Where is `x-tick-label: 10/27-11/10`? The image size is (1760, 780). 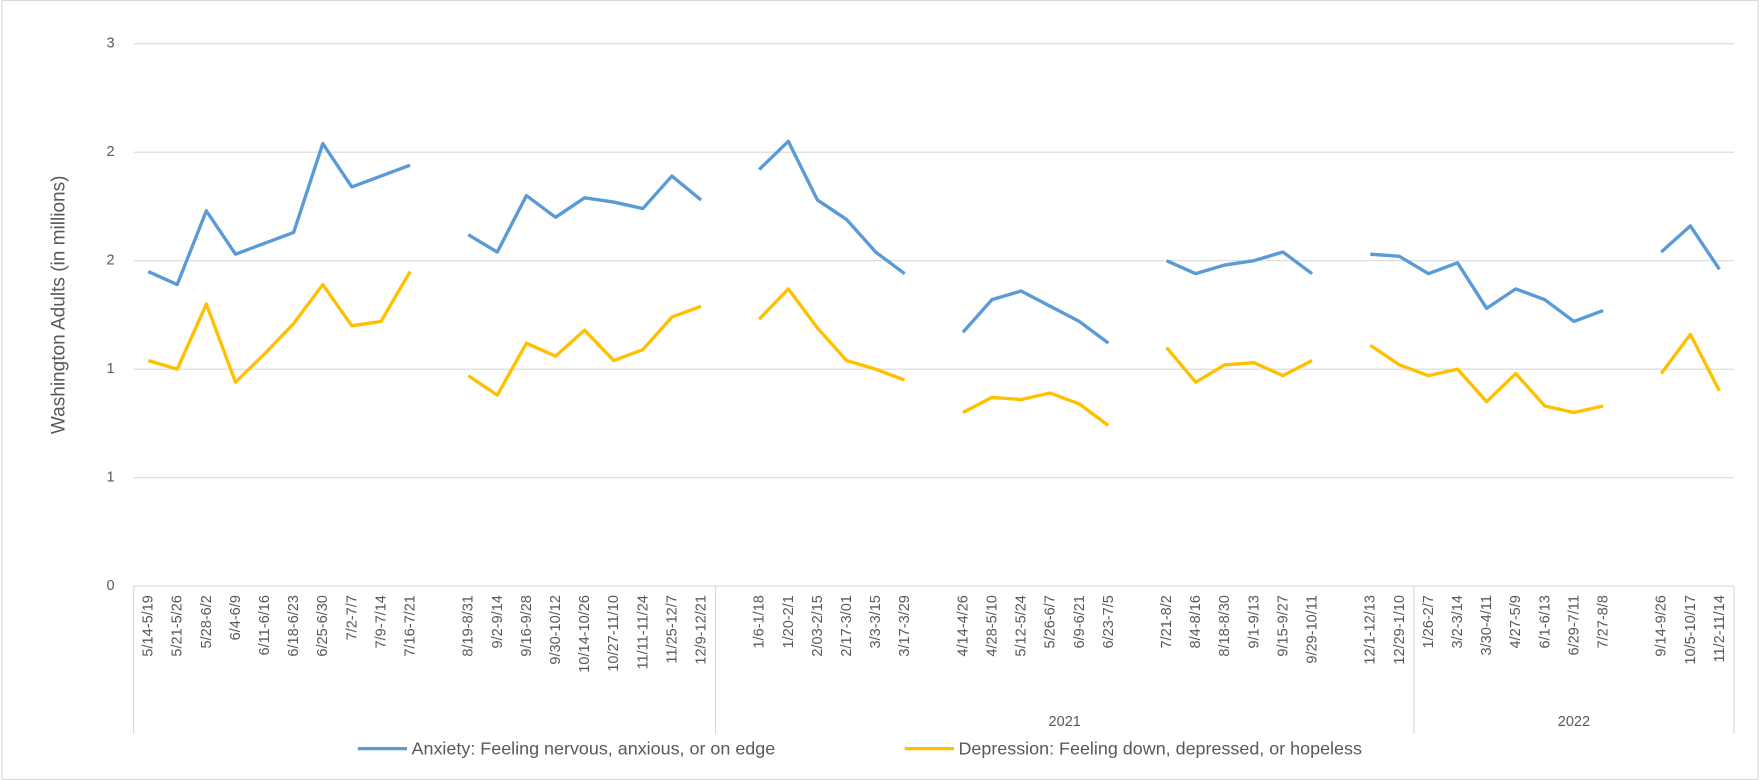
x-tick-label: 10/27-11/10 is located at coordinates (614, 633).